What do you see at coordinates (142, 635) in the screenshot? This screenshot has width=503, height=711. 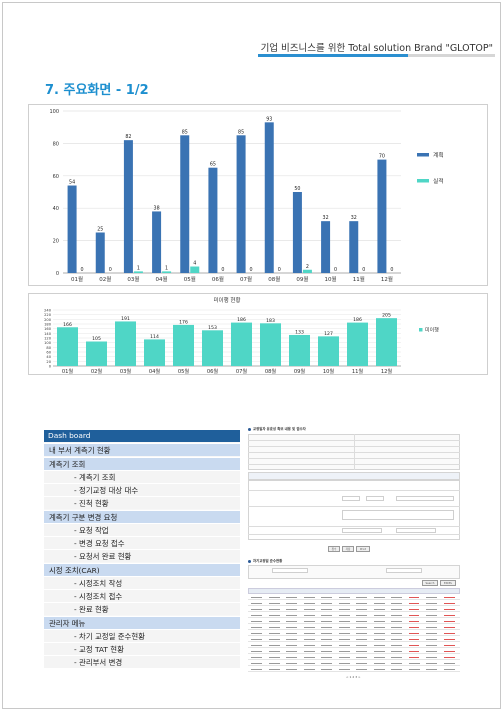 I see `menu-item: 차기 교정일 준수현황` at bounding box center [142, 635].